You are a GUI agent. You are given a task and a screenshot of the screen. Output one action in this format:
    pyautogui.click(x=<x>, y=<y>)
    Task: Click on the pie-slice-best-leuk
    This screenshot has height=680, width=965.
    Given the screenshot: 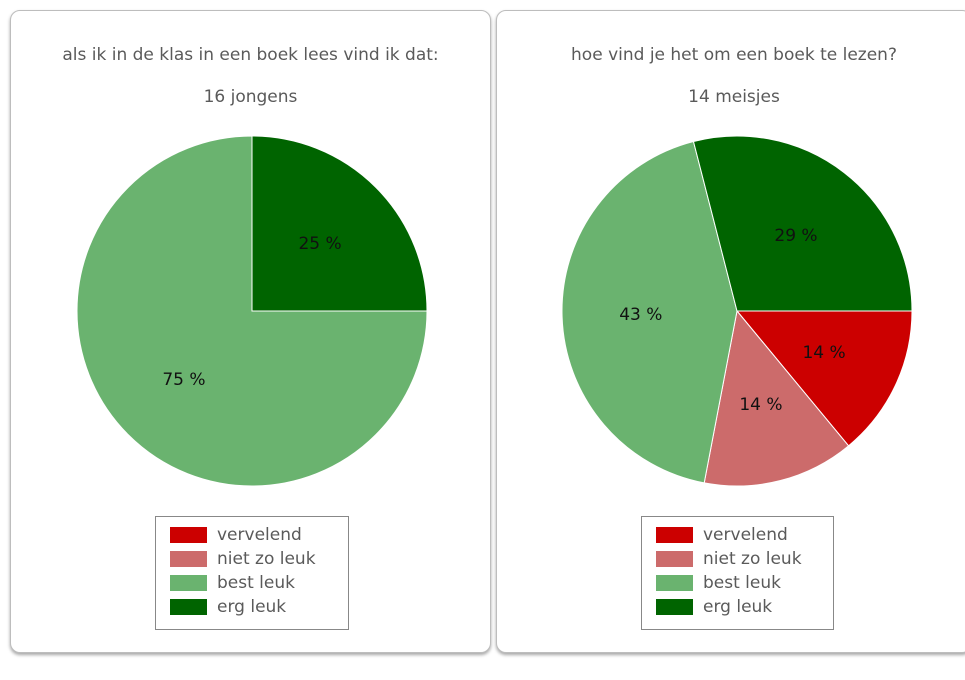 What is the action you would take?
    pyautogui.click(x=649, y=312)
    